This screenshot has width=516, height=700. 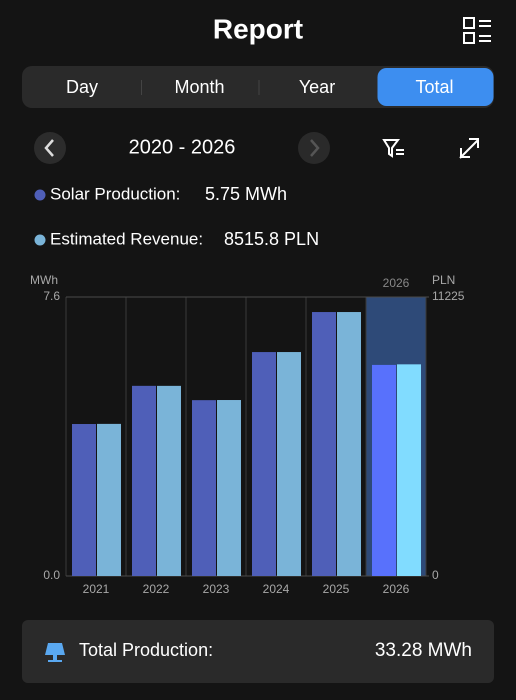 What do you see at coordinates (258, 651) in the screenshot?
I see `footer-card` at bounding box center [258, 651].